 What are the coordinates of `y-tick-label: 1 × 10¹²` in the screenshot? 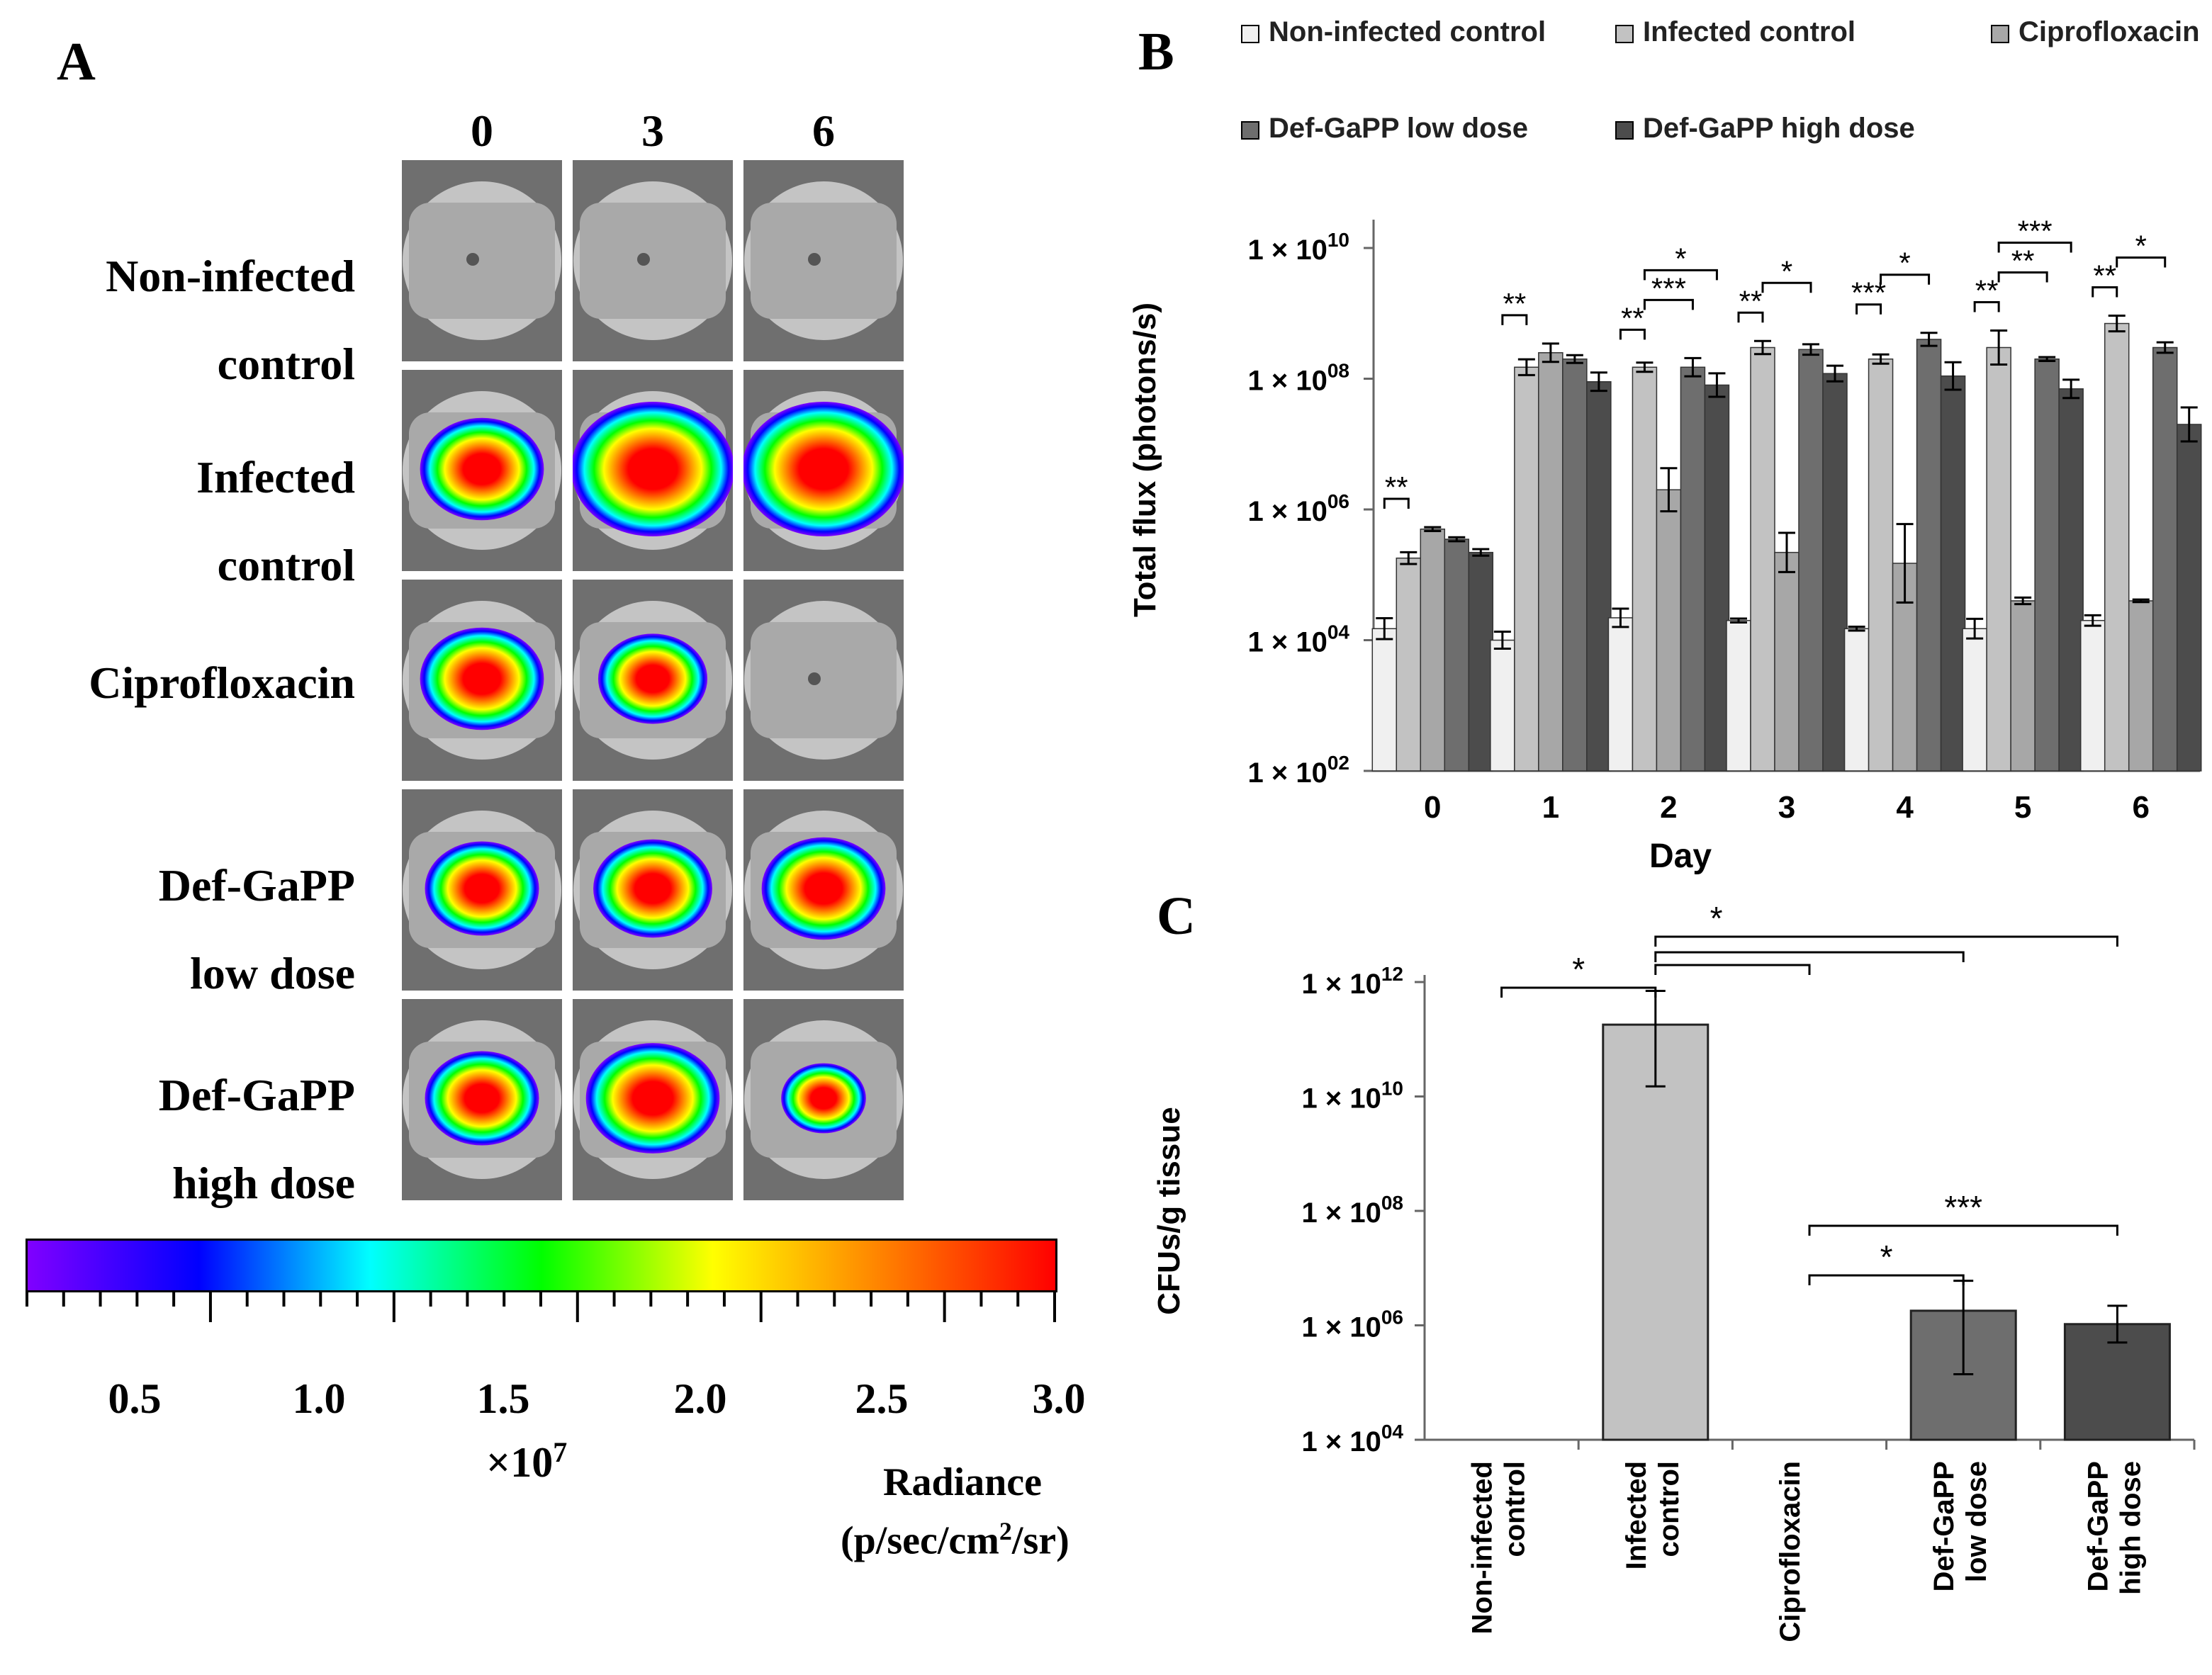 It's located at (1352, 981).